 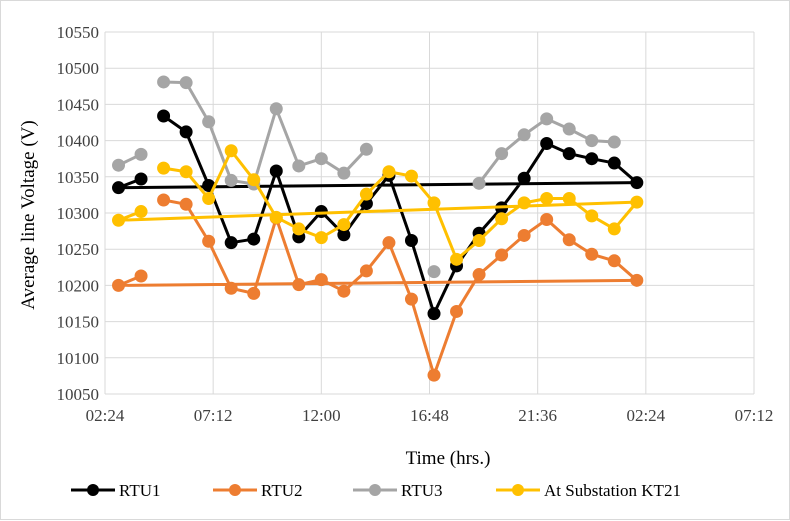 I want to click on y-tick-label: 10350, so click(x=78, y=177).